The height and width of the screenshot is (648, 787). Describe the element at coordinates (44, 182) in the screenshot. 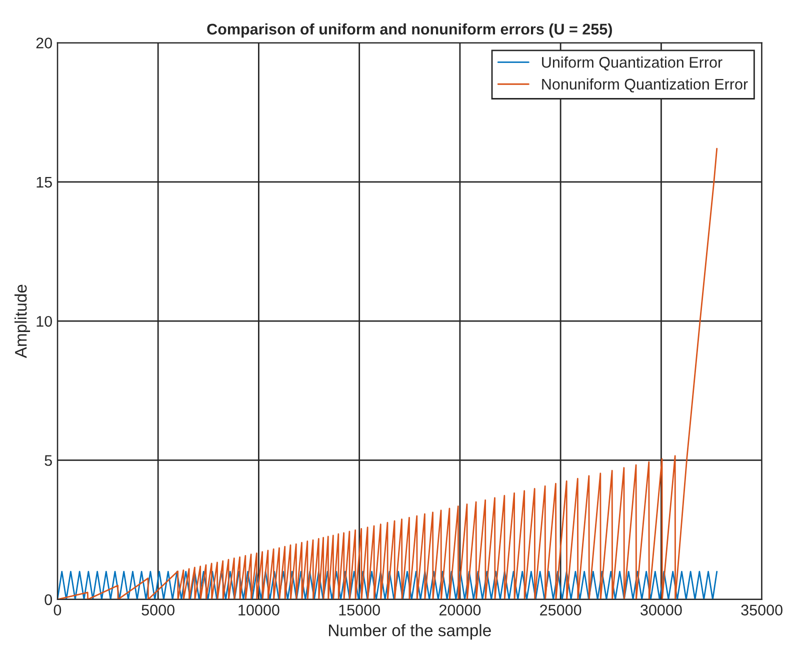

I see `y-tick-label: 15` at that location.